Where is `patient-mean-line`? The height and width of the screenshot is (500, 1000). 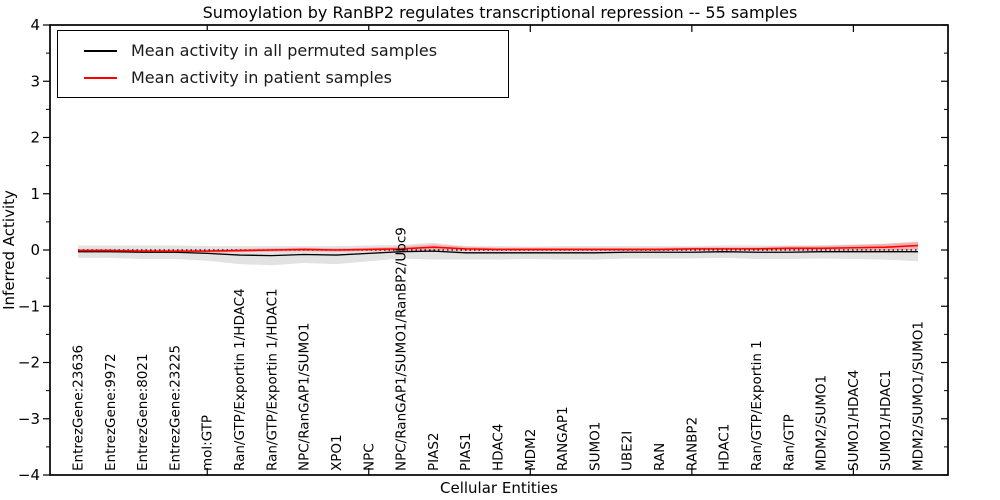 patient-mean-line is located at coordinates (498, 248).